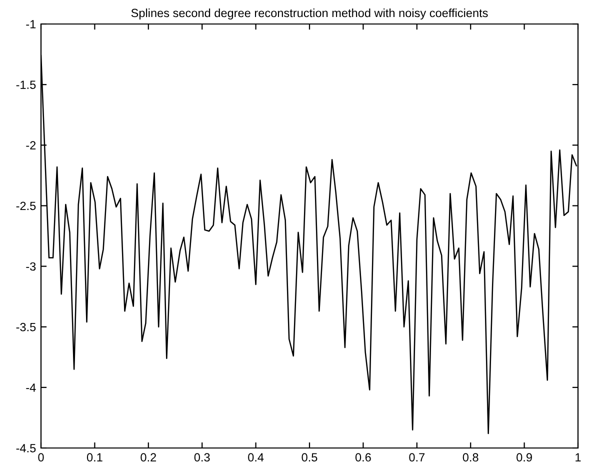  Describe the element at coordinates (26, 84) in the screenshot. I see `y-tick-label: -1.5` at that location.